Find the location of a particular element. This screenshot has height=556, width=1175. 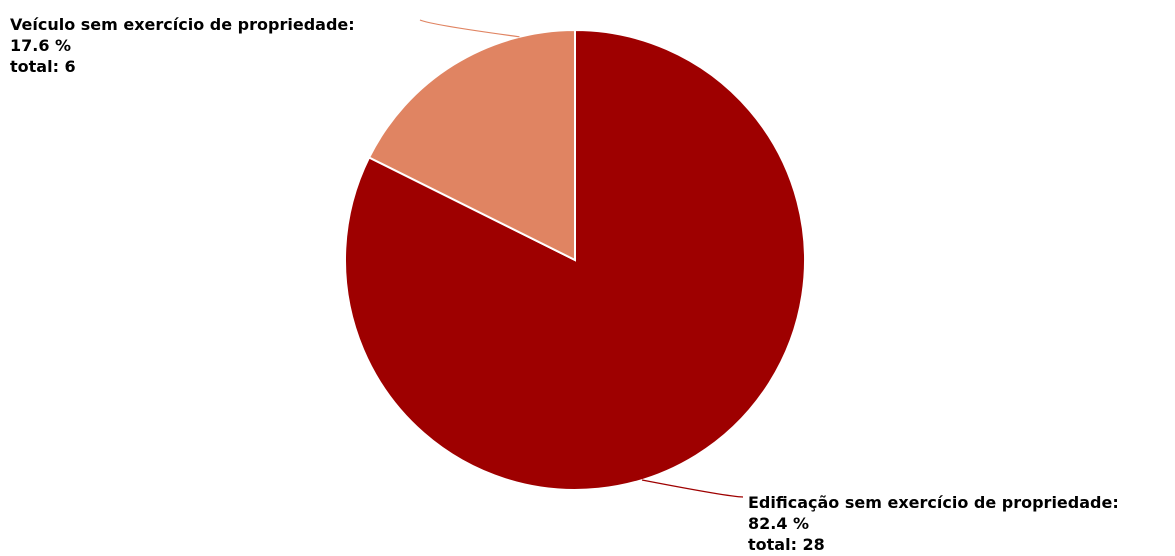

slice-label-total-0: total: 28 is located at coordinates (786, 544).